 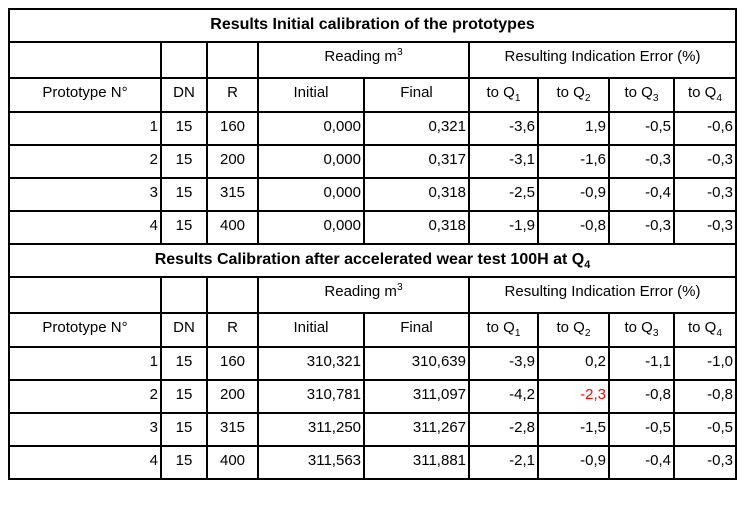 I want to click on error-q4-cell: -0,5, so click(x=705, y=429).